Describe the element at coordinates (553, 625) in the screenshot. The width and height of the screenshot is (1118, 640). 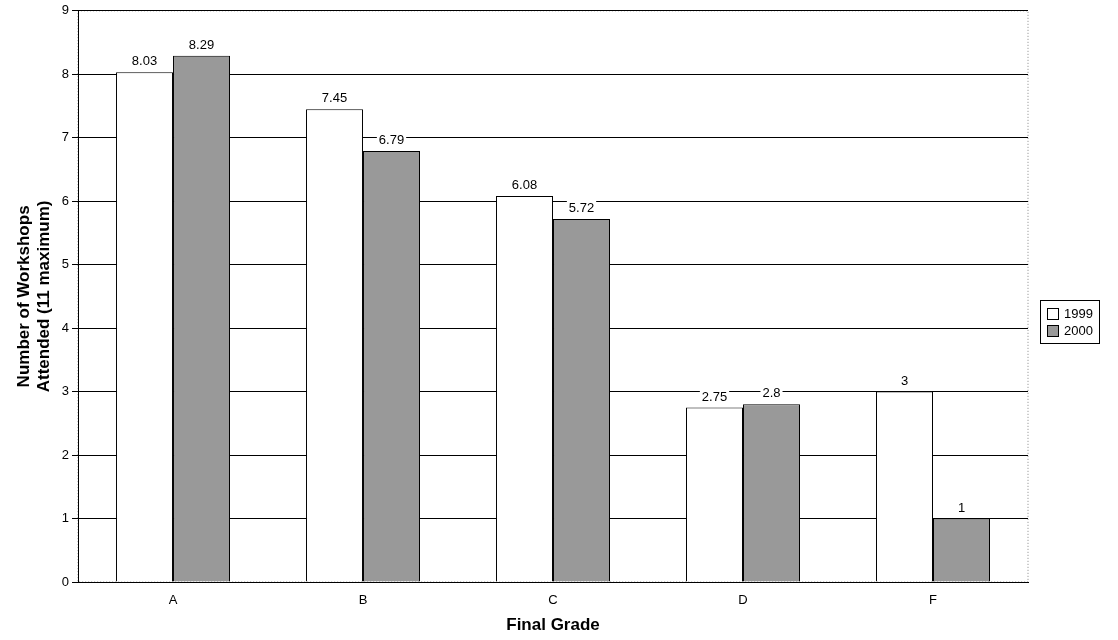
I see `x-axis-title: Final Grade` at that location.